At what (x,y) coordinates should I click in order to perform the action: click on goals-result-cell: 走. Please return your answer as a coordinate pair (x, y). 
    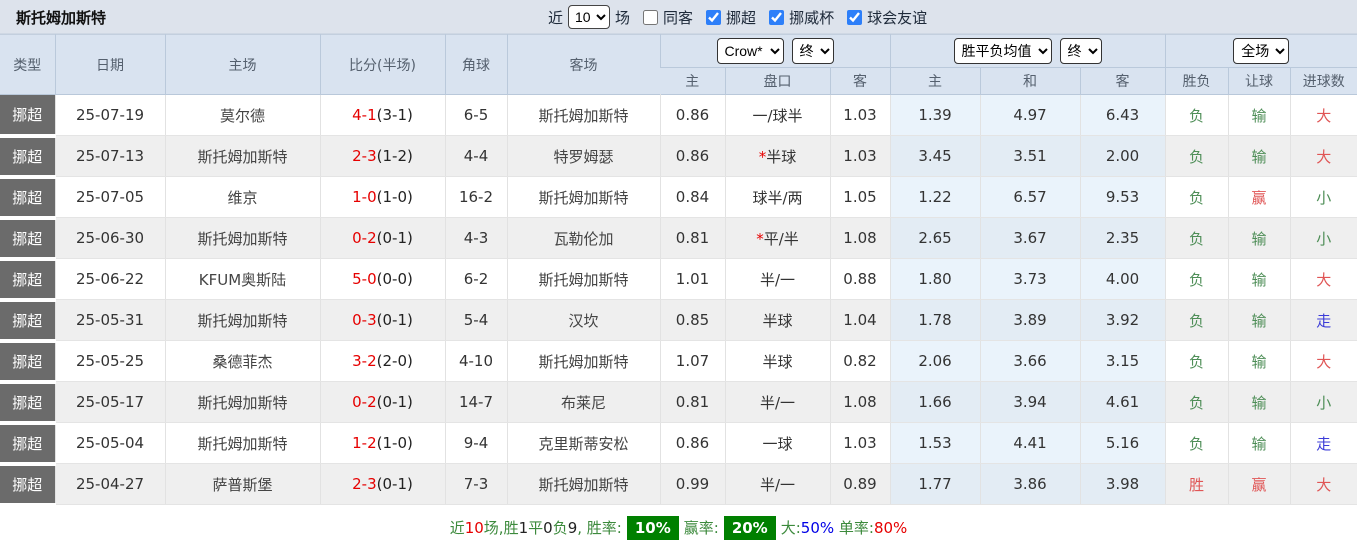
    Looking at the image, I should click on (1323, 320).